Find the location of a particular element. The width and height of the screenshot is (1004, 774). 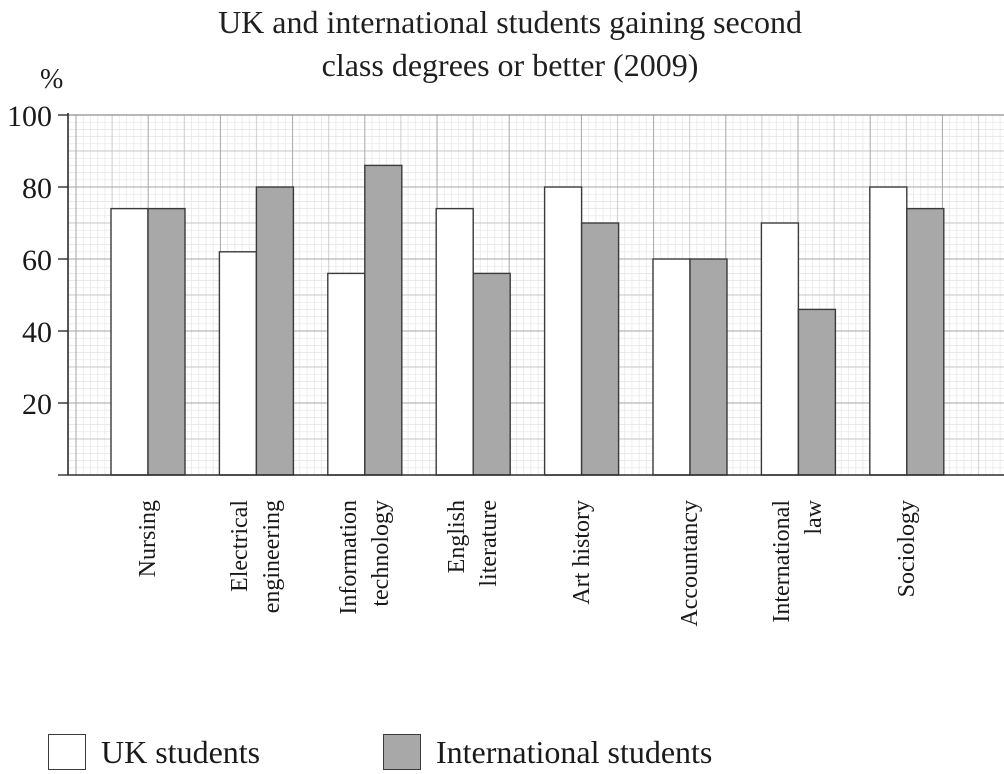

bar-group-art-history is located at coordinates (581, 331).